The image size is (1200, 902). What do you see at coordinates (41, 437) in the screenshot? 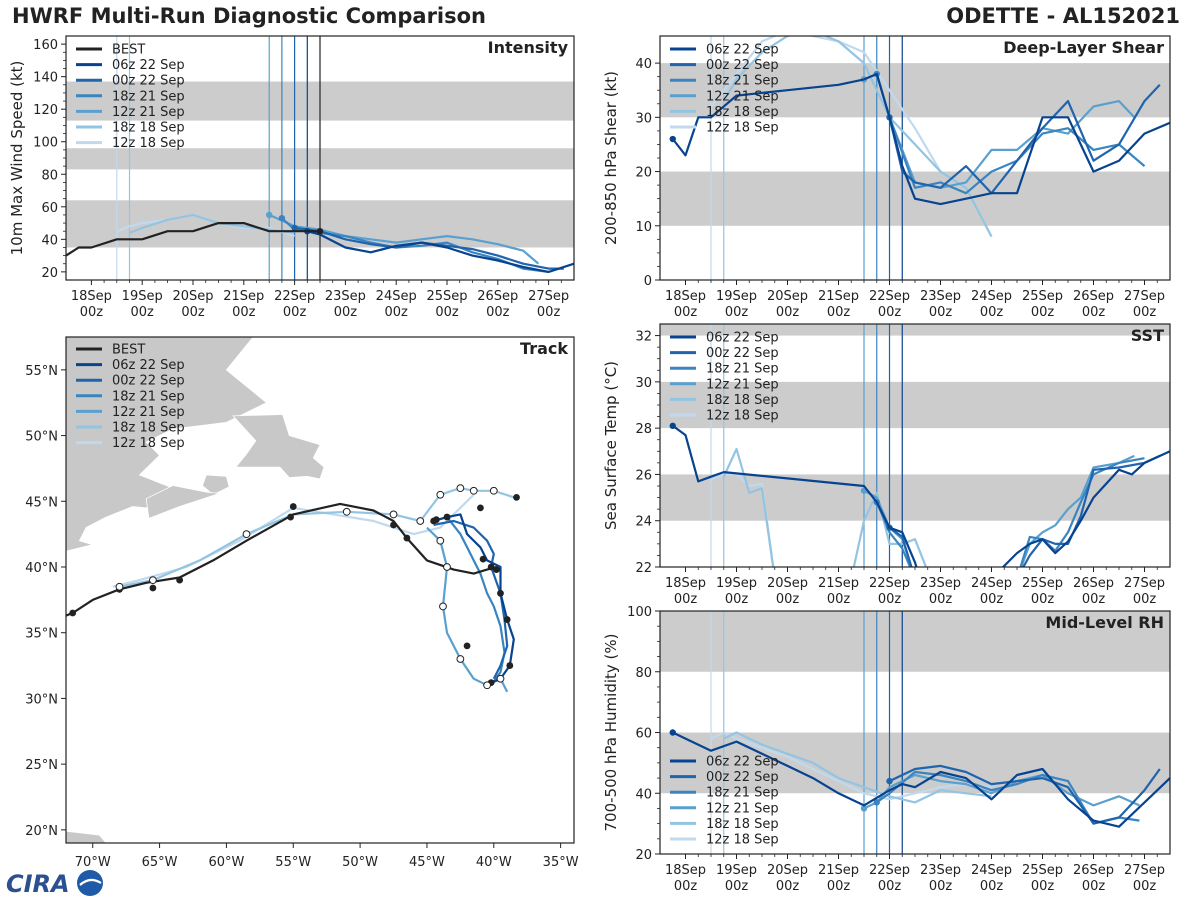
I see `track-ytick-label-50-n: 50°N` at bounding box center [41, 437].